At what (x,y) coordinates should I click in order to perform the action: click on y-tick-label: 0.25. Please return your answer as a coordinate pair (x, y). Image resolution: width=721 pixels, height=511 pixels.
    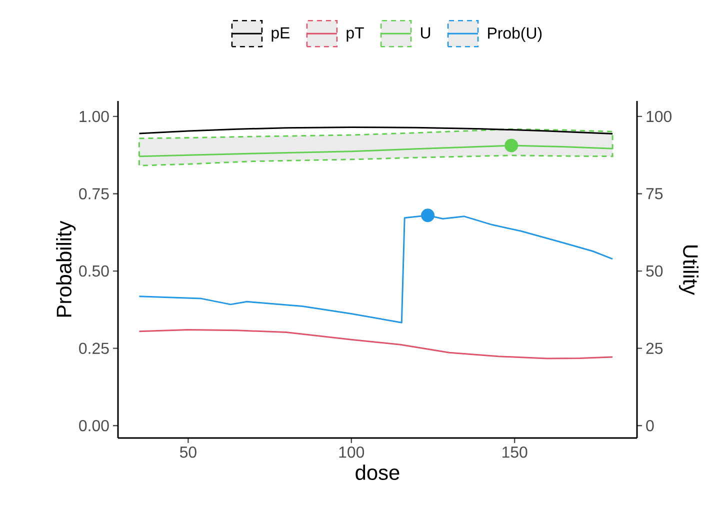
    Looking at the image, I should click on (94, 348).